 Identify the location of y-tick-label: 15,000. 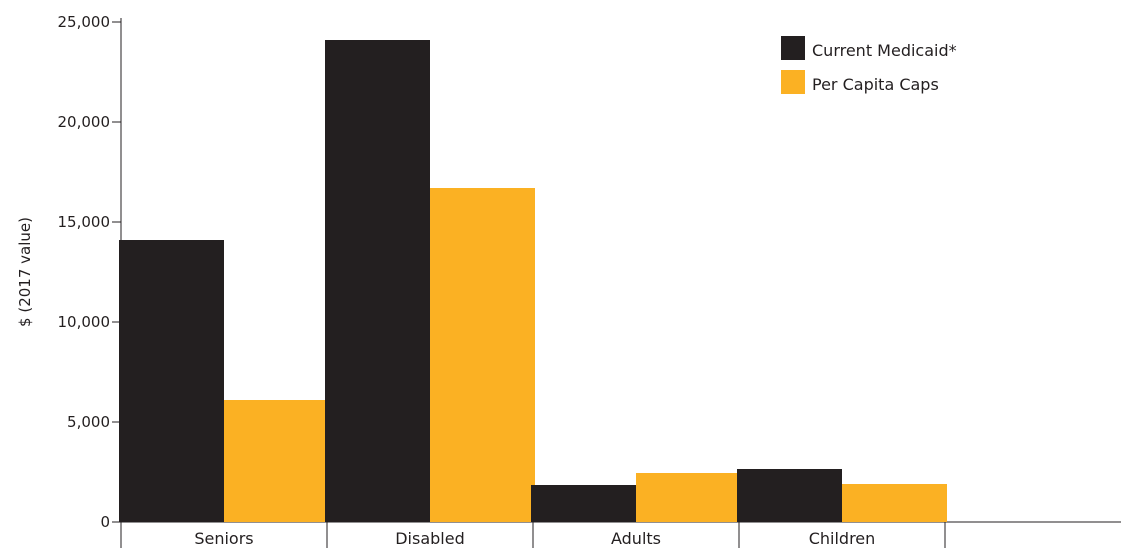
(84, 222).